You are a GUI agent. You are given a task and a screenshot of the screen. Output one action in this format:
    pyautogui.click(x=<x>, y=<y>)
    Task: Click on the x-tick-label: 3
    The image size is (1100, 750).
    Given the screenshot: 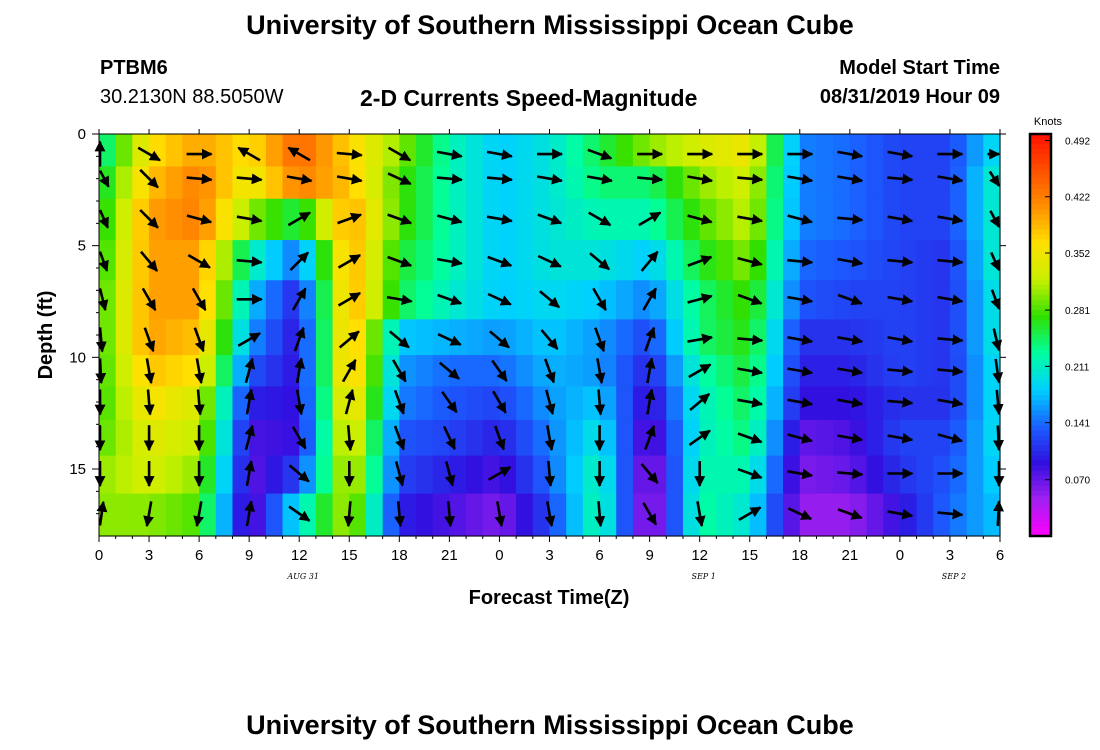 What is the action you would take?
    pyautogui.click(x=950, y=555)
    